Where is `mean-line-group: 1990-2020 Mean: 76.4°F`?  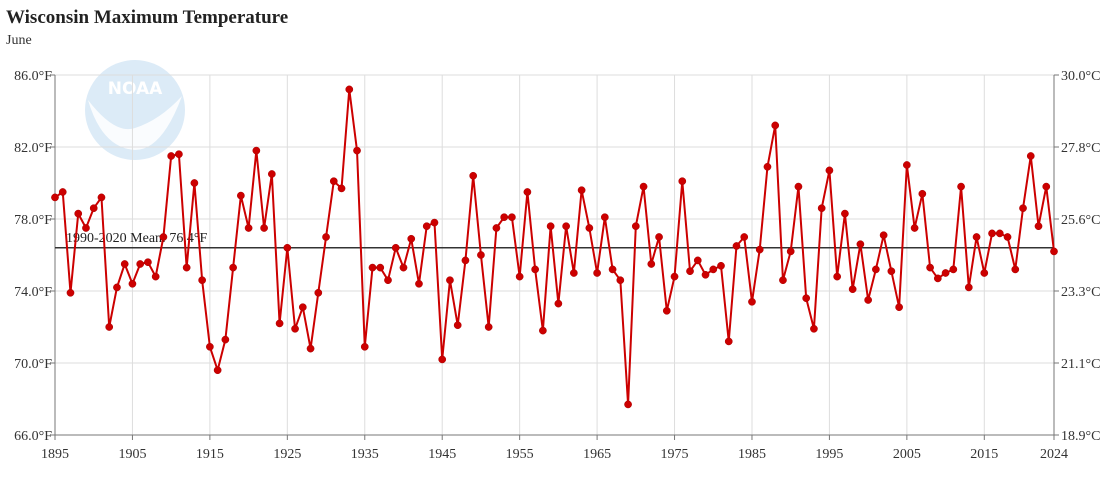 mean-line-group: 1990-2020 Mean: 76.4°F is located at coordinates (554, 240).